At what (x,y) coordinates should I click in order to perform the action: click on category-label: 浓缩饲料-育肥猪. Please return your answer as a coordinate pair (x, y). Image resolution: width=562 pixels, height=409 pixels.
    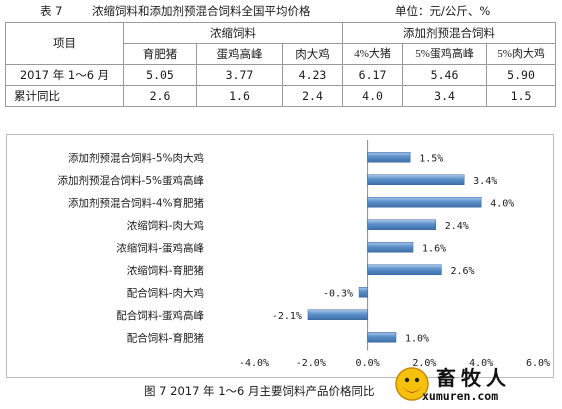
    Looking at the image, I should click on (166, 270).